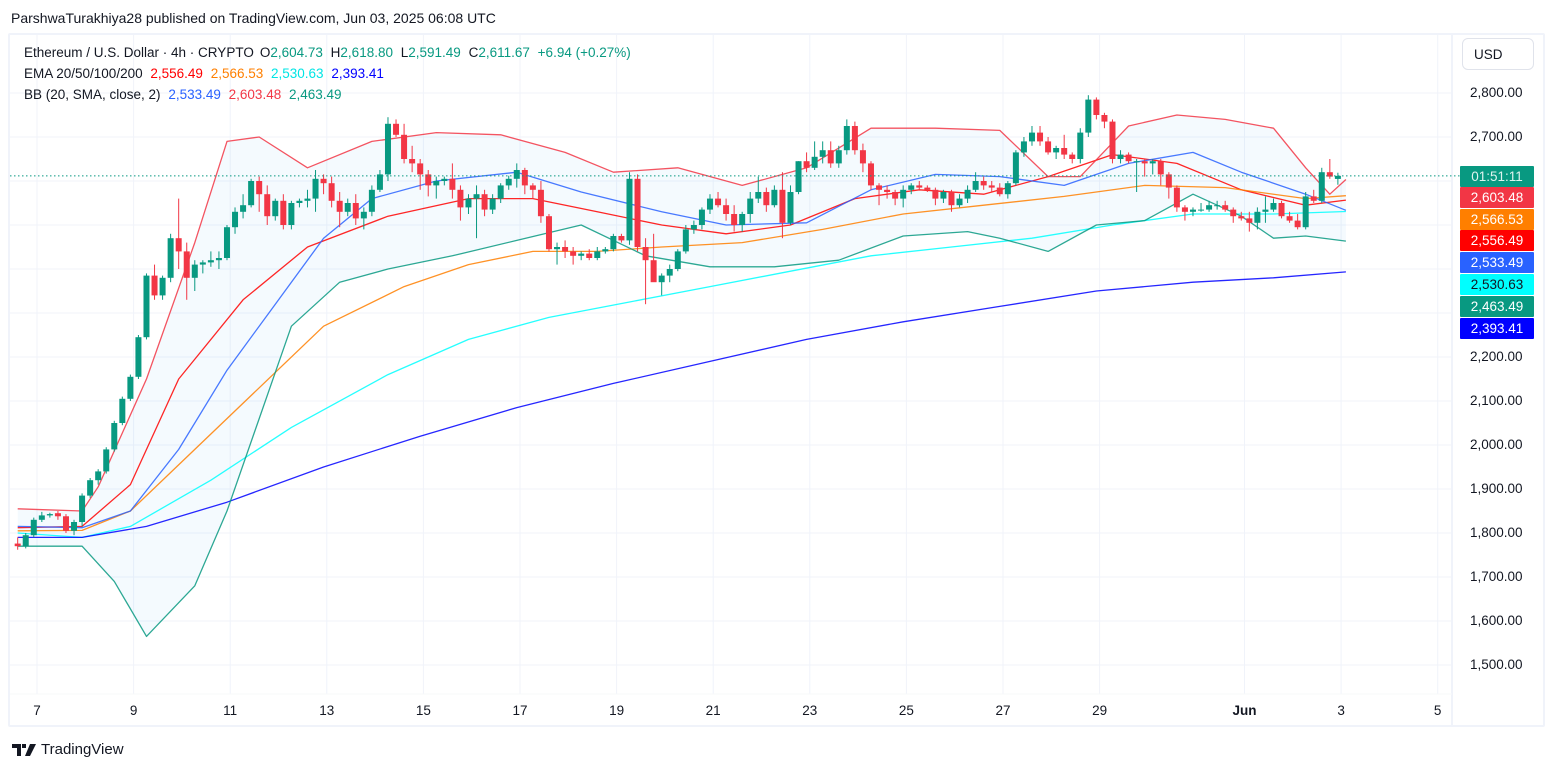 The width and height of the screenshot is (1553, 772). I want to click on high-label: H, so click(335, 52).